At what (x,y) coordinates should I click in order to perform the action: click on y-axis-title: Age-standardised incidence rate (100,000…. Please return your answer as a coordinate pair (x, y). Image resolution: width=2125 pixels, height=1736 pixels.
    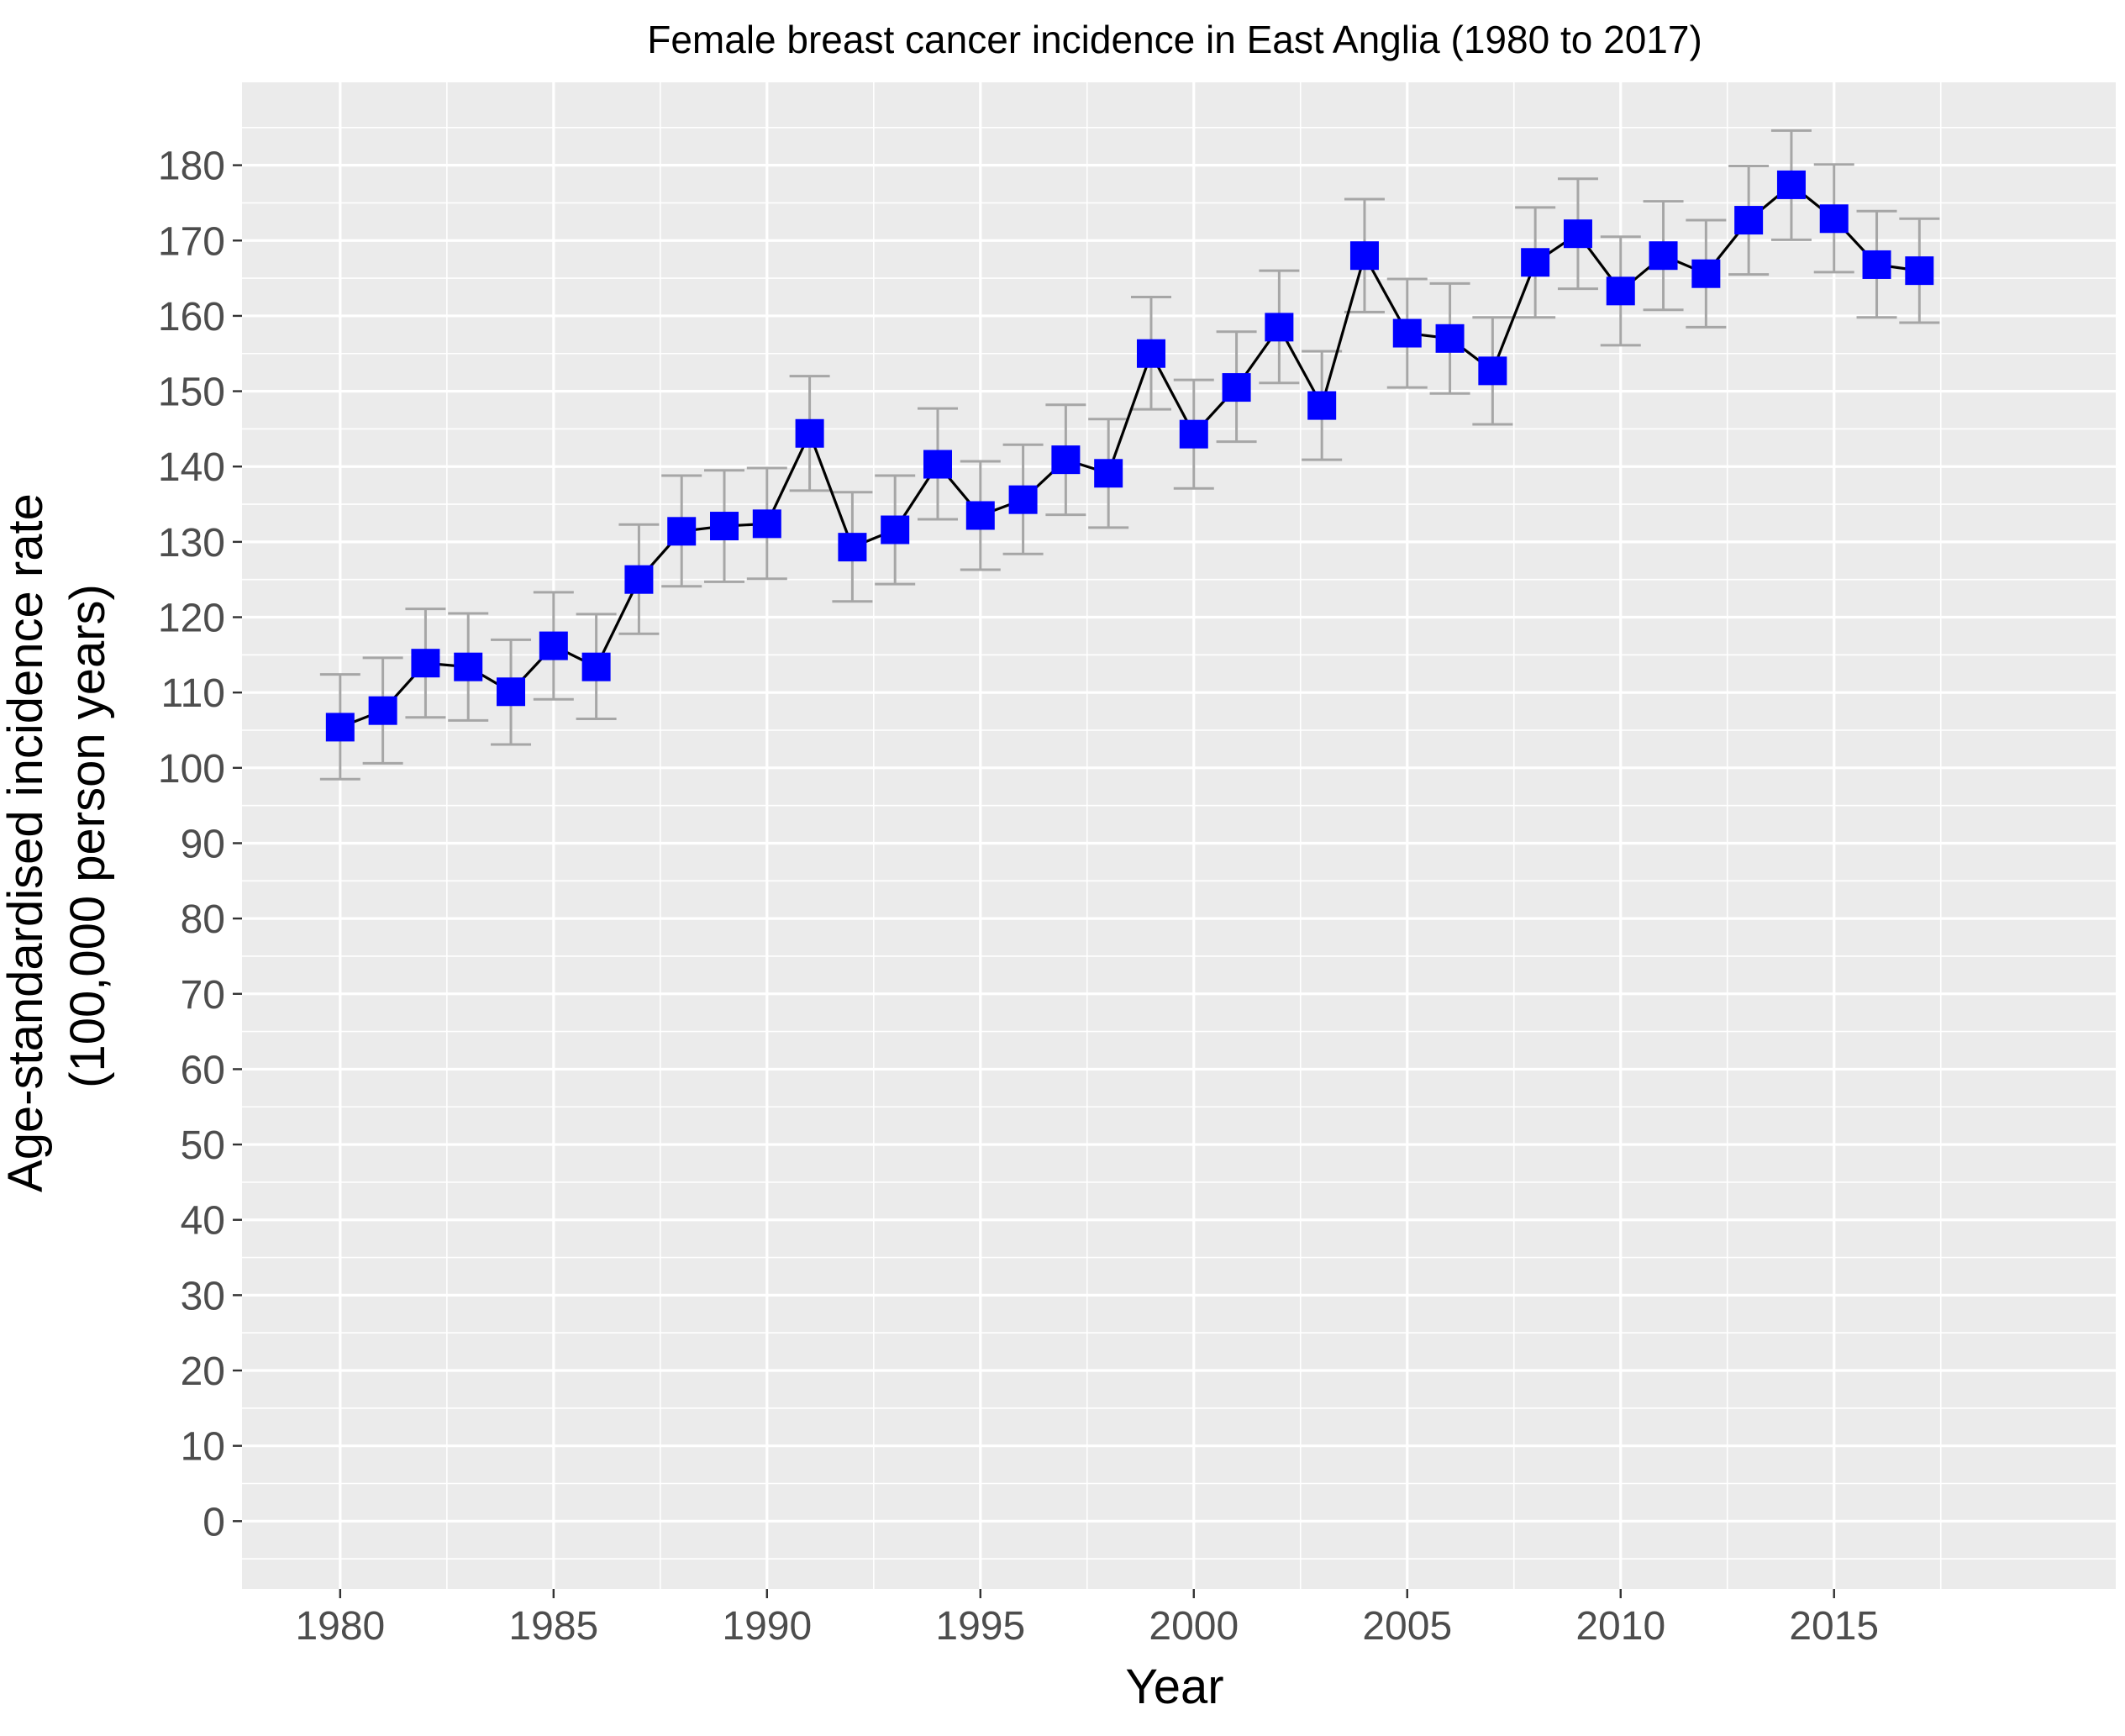
    Looking at the image, I should click on (58, 836).